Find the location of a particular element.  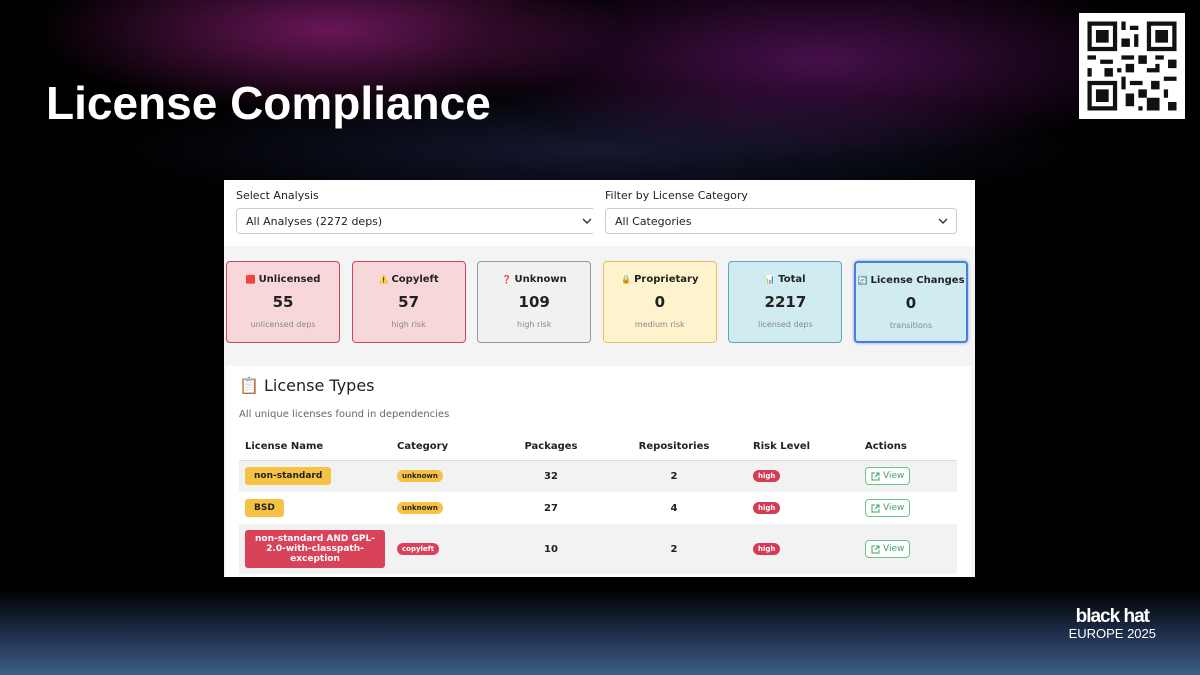

license-name: non-standard is located at coordinates (288, 476).